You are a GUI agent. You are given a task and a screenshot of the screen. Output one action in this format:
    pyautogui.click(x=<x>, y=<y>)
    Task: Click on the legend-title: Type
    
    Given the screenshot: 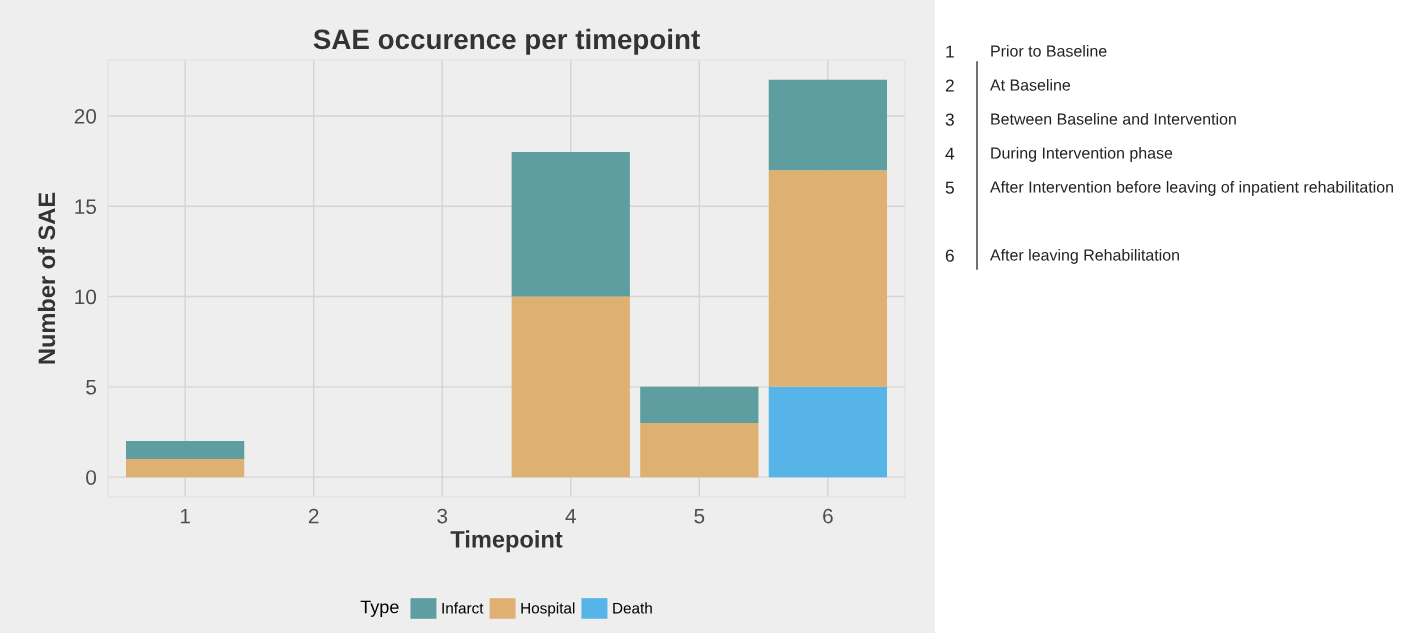 What is the action you would take?
    pyautogui.click(x=379, y=608)
    